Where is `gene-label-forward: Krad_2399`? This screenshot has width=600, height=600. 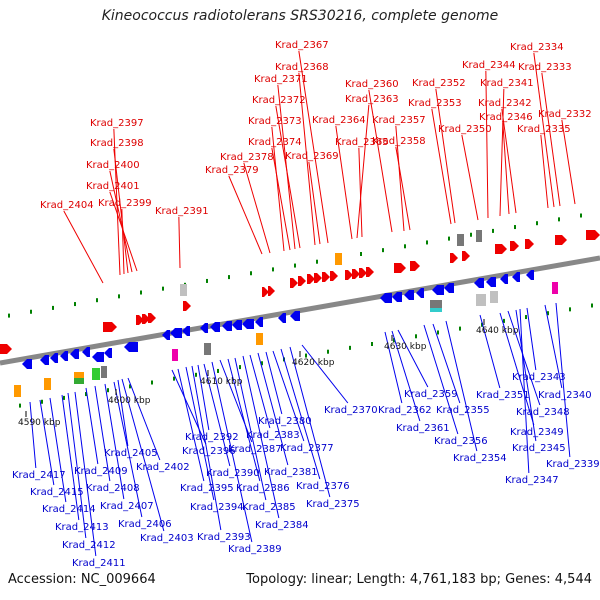
gene-label-forward: Krad_2399 is located at coordinates (125, 203).